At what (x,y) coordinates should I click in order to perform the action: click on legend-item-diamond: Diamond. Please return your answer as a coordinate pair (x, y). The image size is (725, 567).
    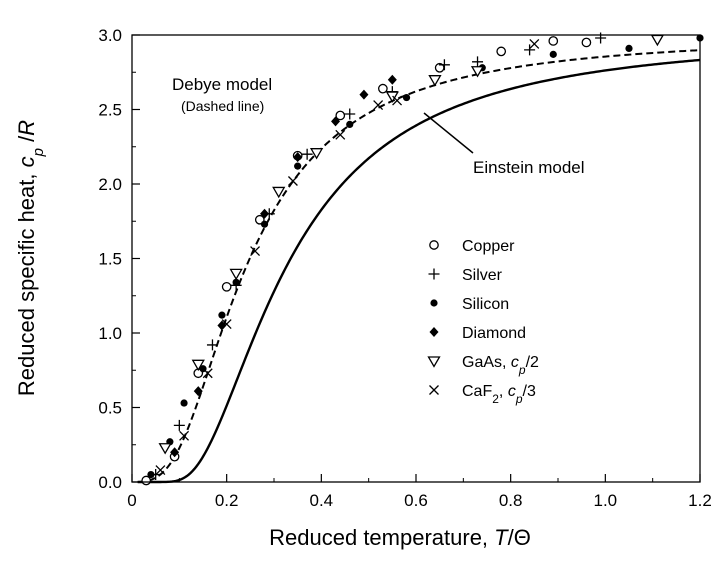
    Looking at the image, I should click on (477, 333).